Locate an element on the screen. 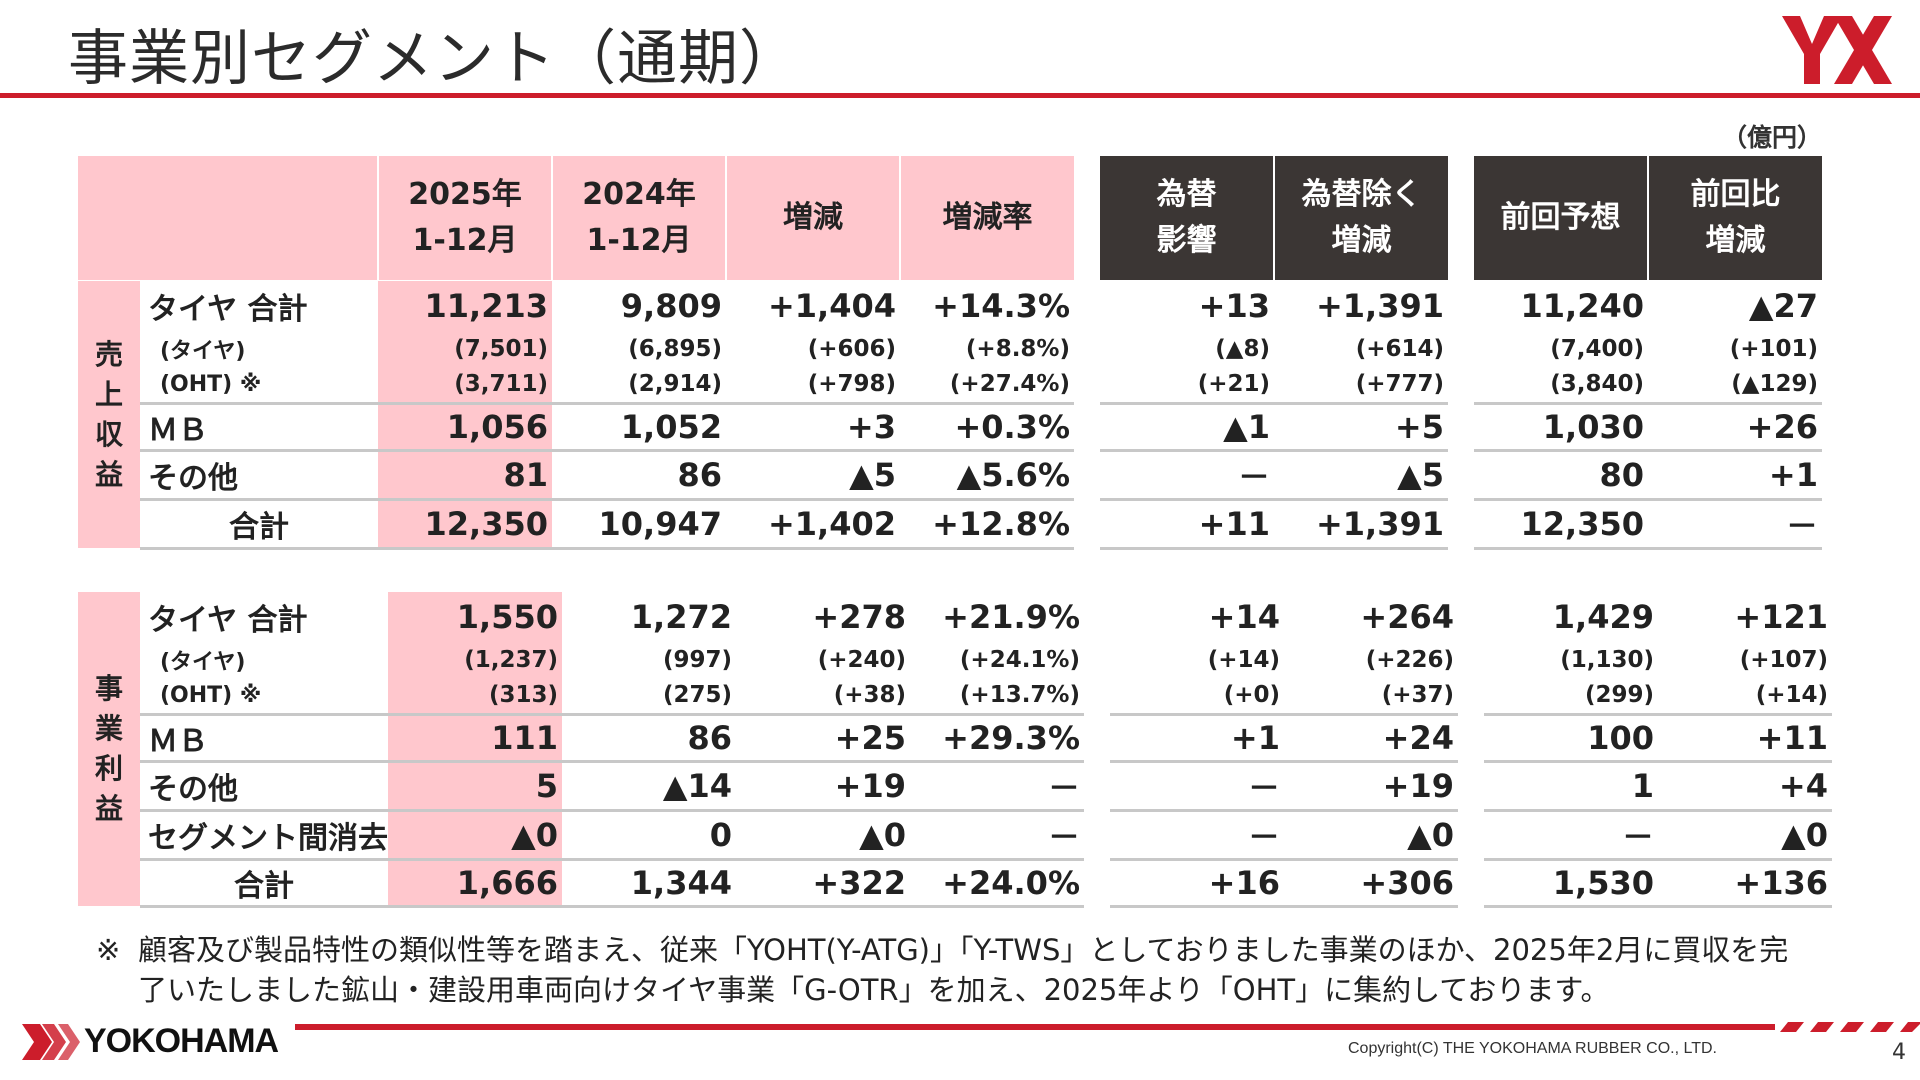  side-label-char: 利 is located at coordinates (108, 768).